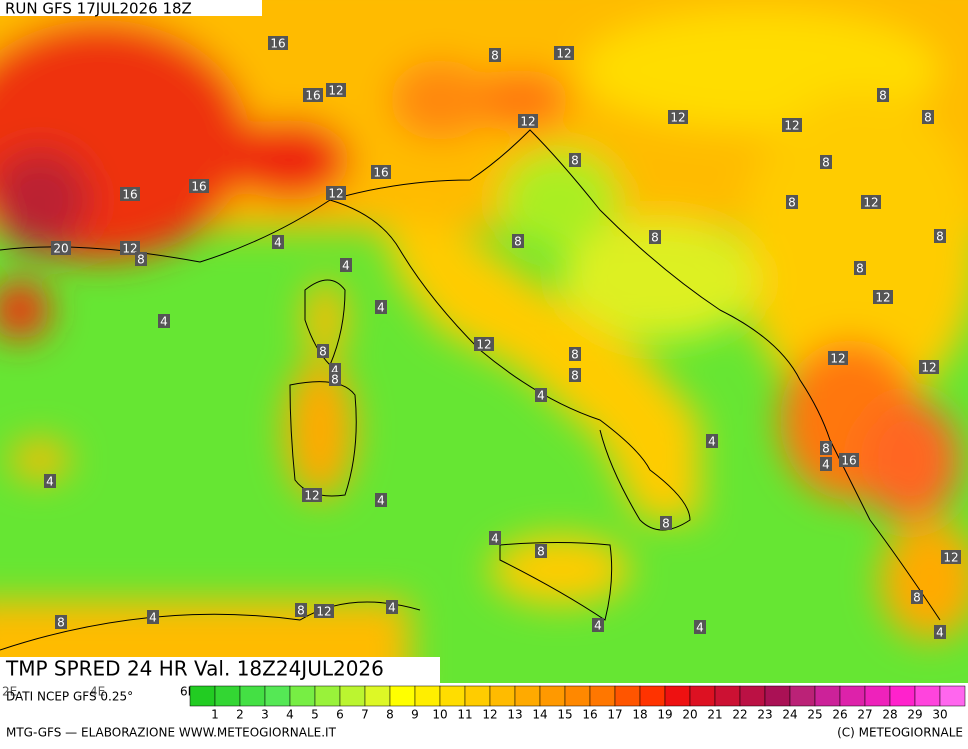 The image size is (968, 749). I want to click on lon-label: 2E, so click(9, 692).